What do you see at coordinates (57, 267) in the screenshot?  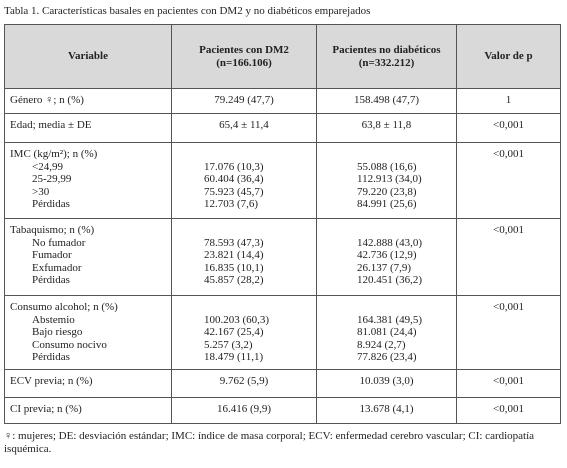 I see `sub-label: Exfumador` at bounding box center [57, 267].